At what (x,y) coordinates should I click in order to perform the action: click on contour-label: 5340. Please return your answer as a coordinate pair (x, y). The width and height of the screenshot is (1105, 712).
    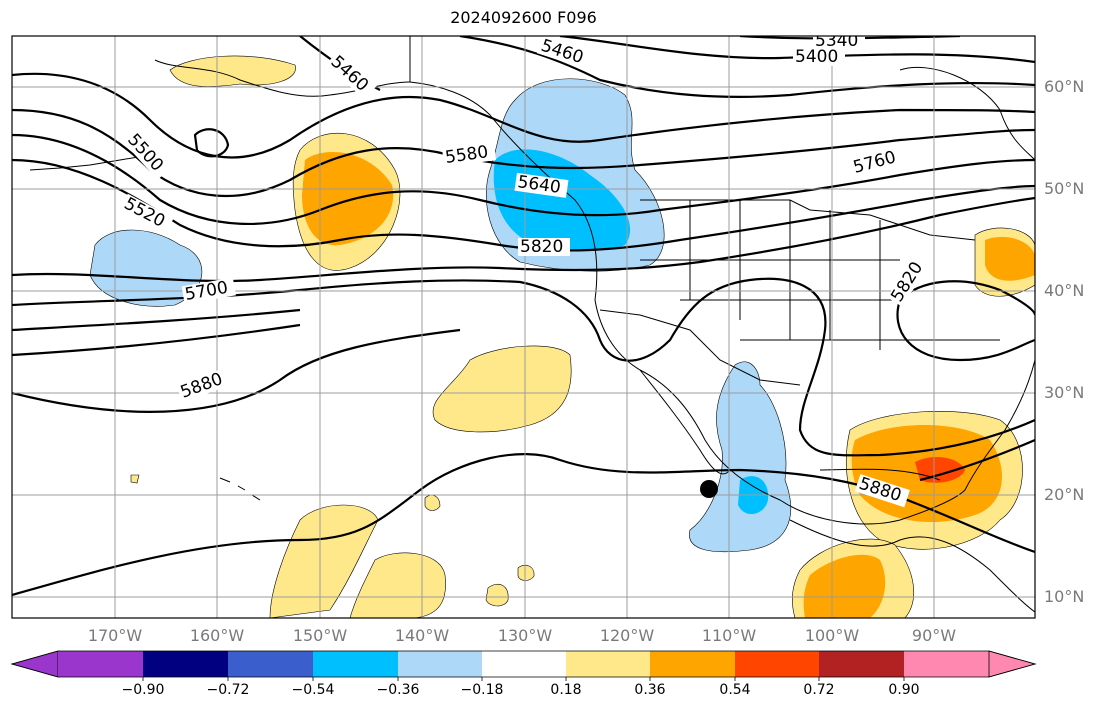
    Looking at the image, I should click on (836, 41).